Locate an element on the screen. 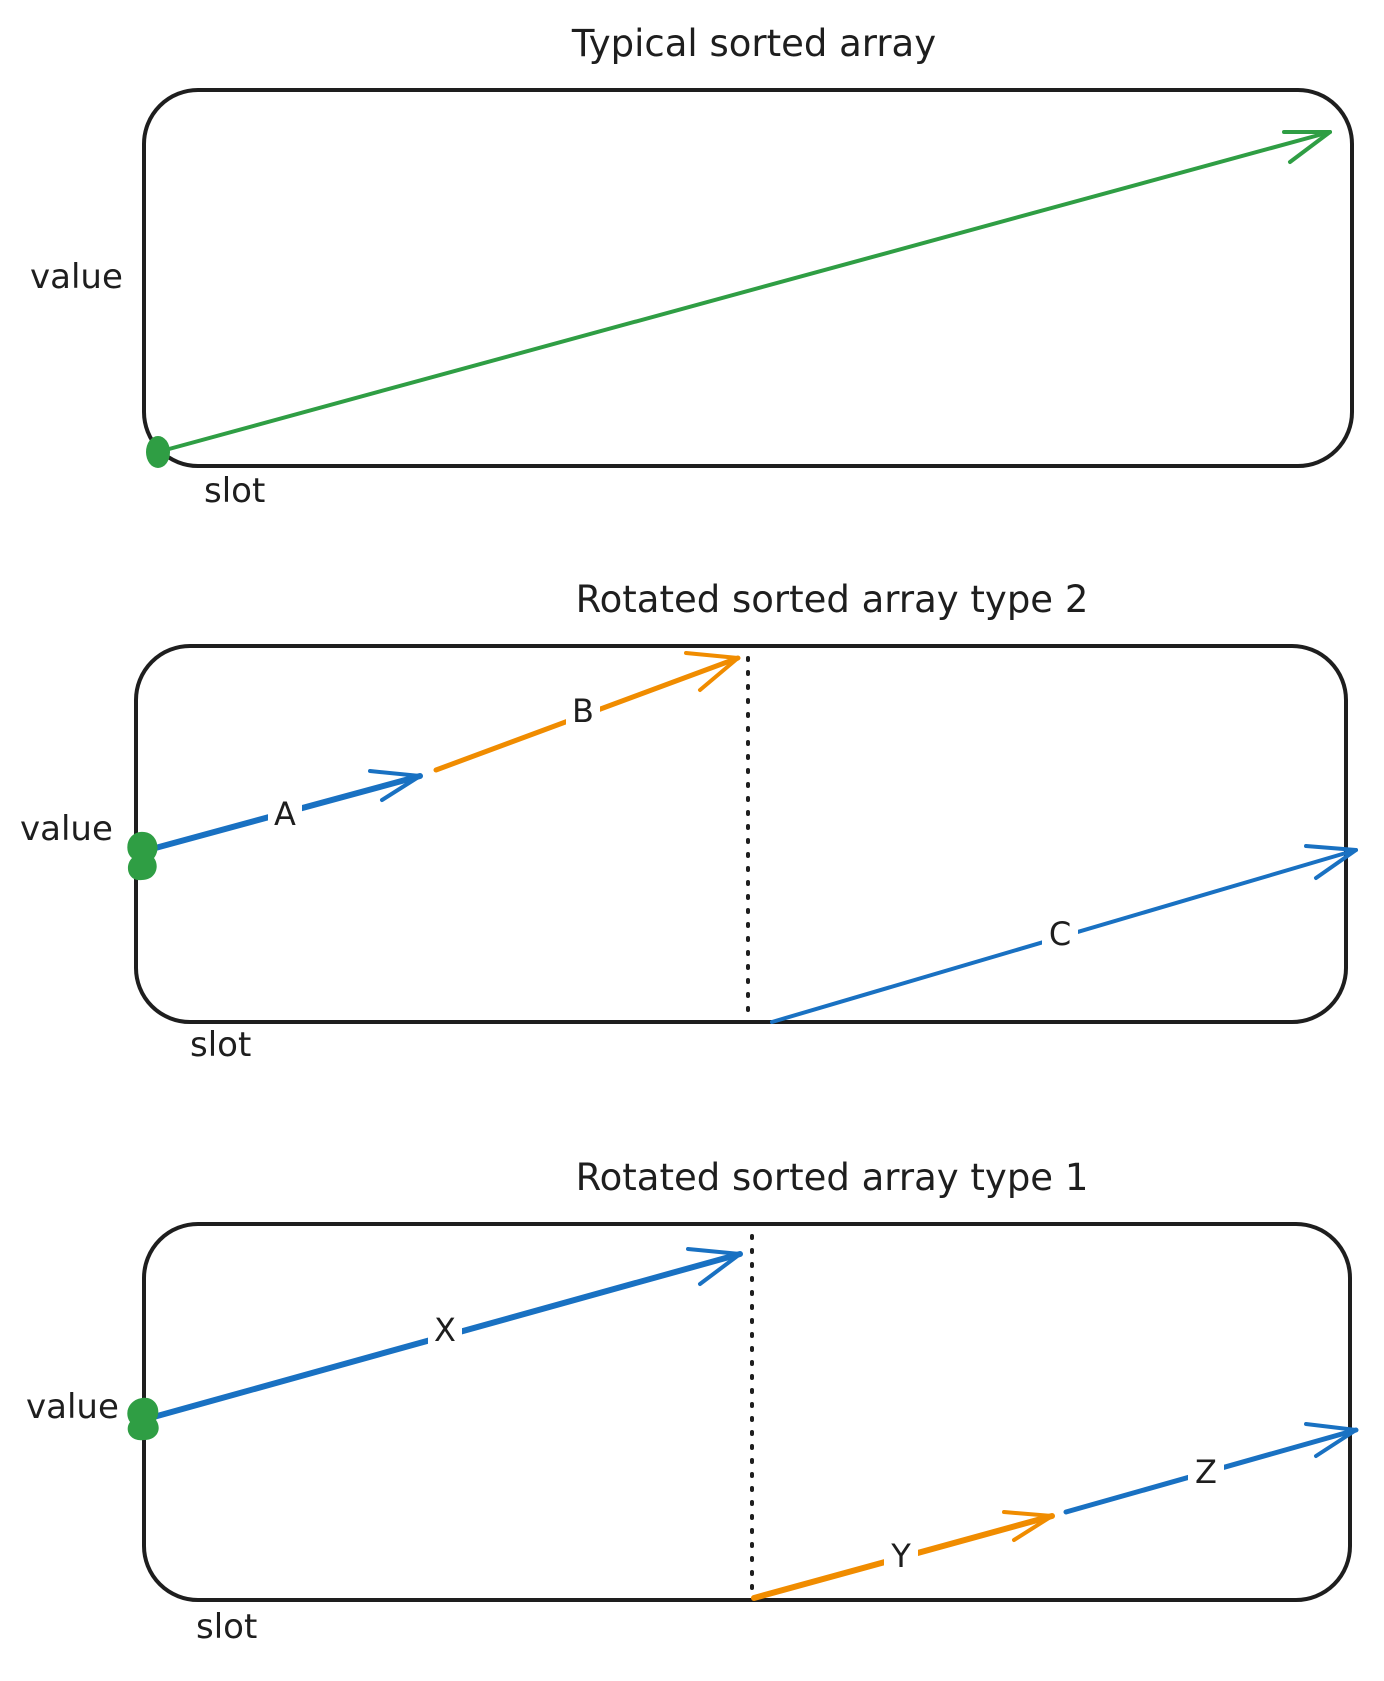 This screenshot has width=1384, height=1681. segment-label-b: B is located at coordinates (583, 711).